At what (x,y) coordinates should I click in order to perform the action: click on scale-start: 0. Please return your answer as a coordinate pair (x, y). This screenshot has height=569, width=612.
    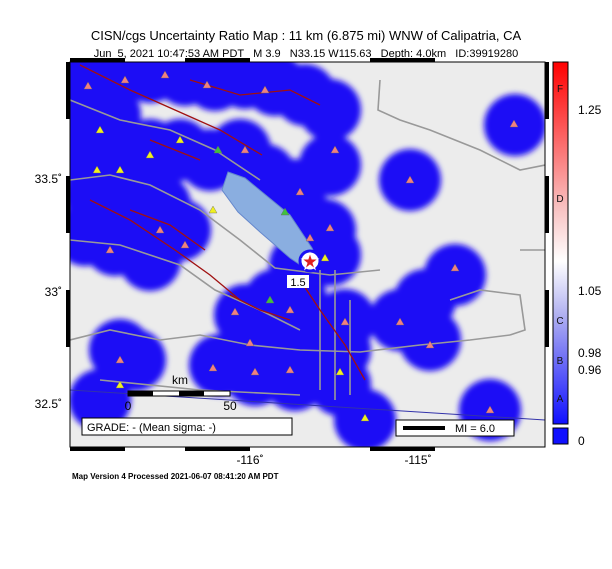
    Looking at the image, I should click on (128, 406).